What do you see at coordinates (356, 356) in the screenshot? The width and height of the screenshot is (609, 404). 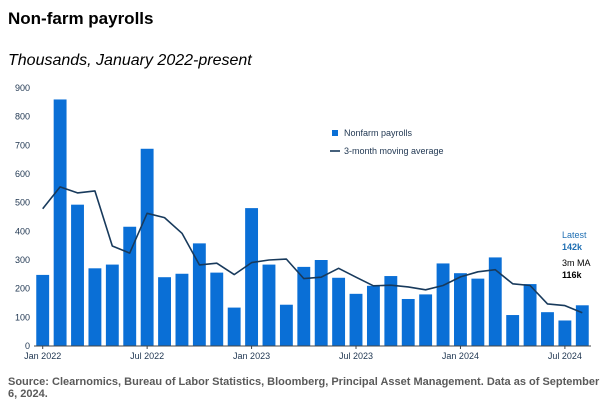 I see `x-tick-label: Jul 2023` at bounding box center [356, 356].